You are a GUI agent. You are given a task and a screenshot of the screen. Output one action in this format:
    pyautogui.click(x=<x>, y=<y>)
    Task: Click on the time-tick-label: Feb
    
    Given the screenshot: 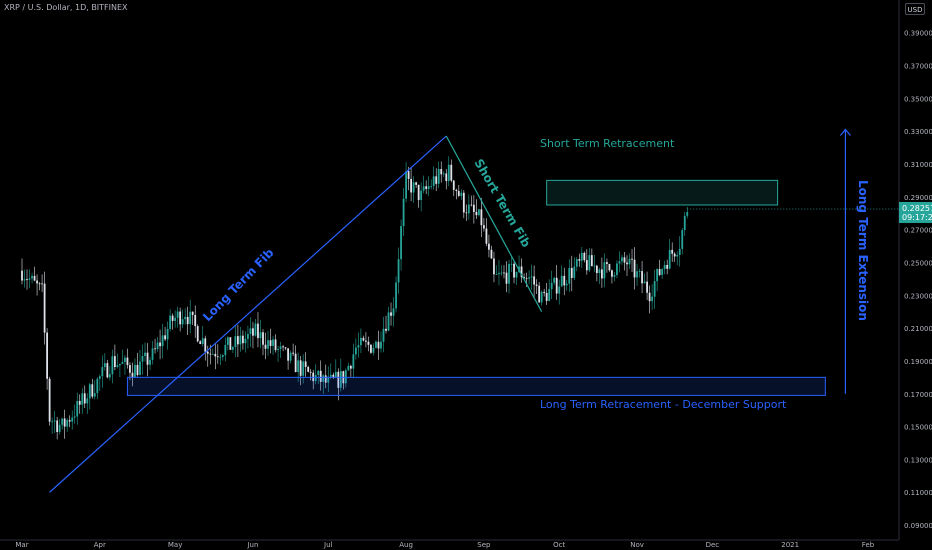 What is the action you would take?
    pyautogui.click(x=868, y=545)
    